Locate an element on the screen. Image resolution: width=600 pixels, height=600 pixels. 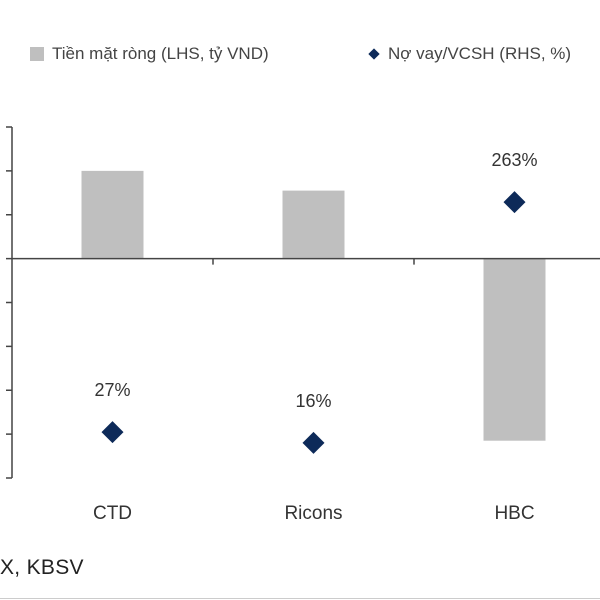
divider is located at coordinates (300, 598).